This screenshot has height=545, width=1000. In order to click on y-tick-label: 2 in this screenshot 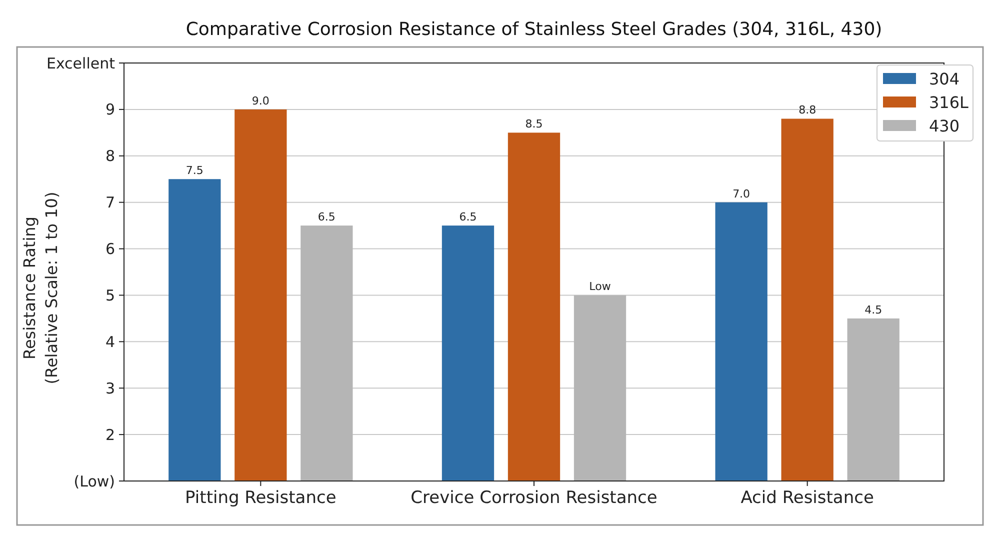, I will do `click(110, 435)`.